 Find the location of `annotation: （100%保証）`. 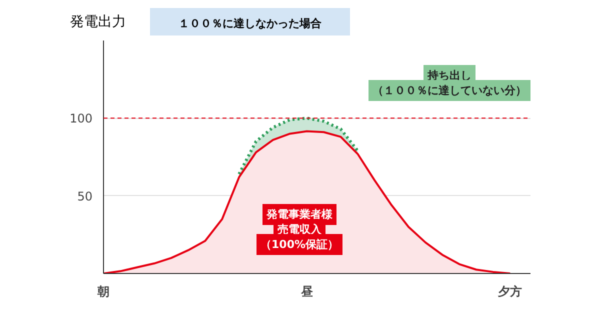

annotation: （100%保証） is located at coordinates (299, 244).